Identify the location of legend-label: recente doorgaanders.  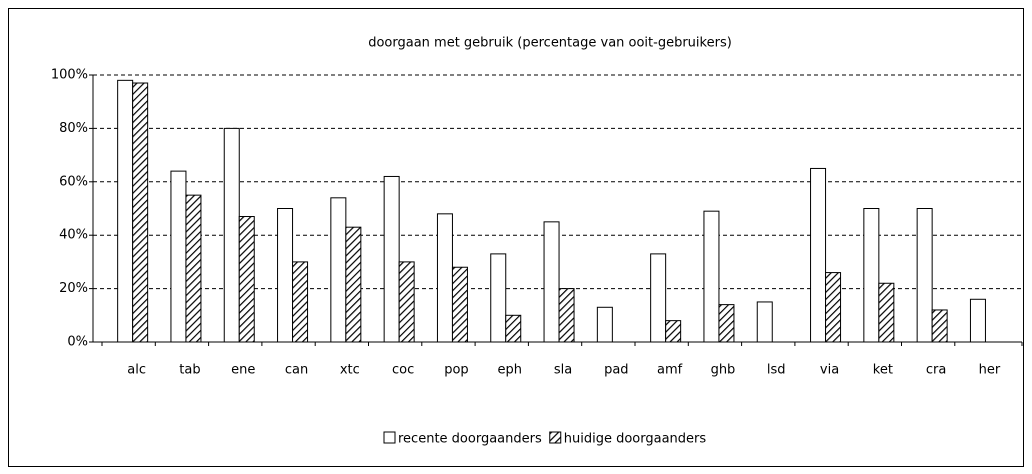
(470, 439).